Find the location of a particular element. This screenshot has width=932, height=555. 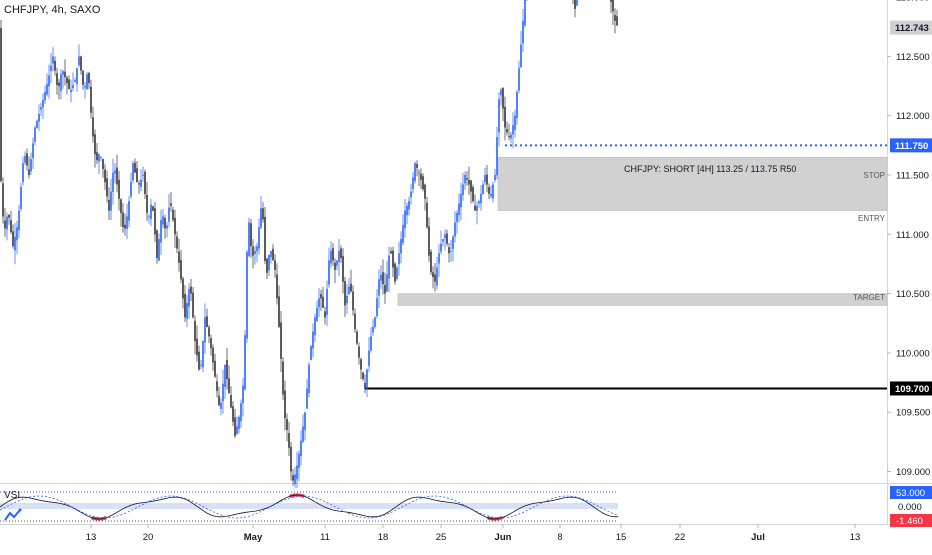

vsi-pane is located at coordinates (466, 506).